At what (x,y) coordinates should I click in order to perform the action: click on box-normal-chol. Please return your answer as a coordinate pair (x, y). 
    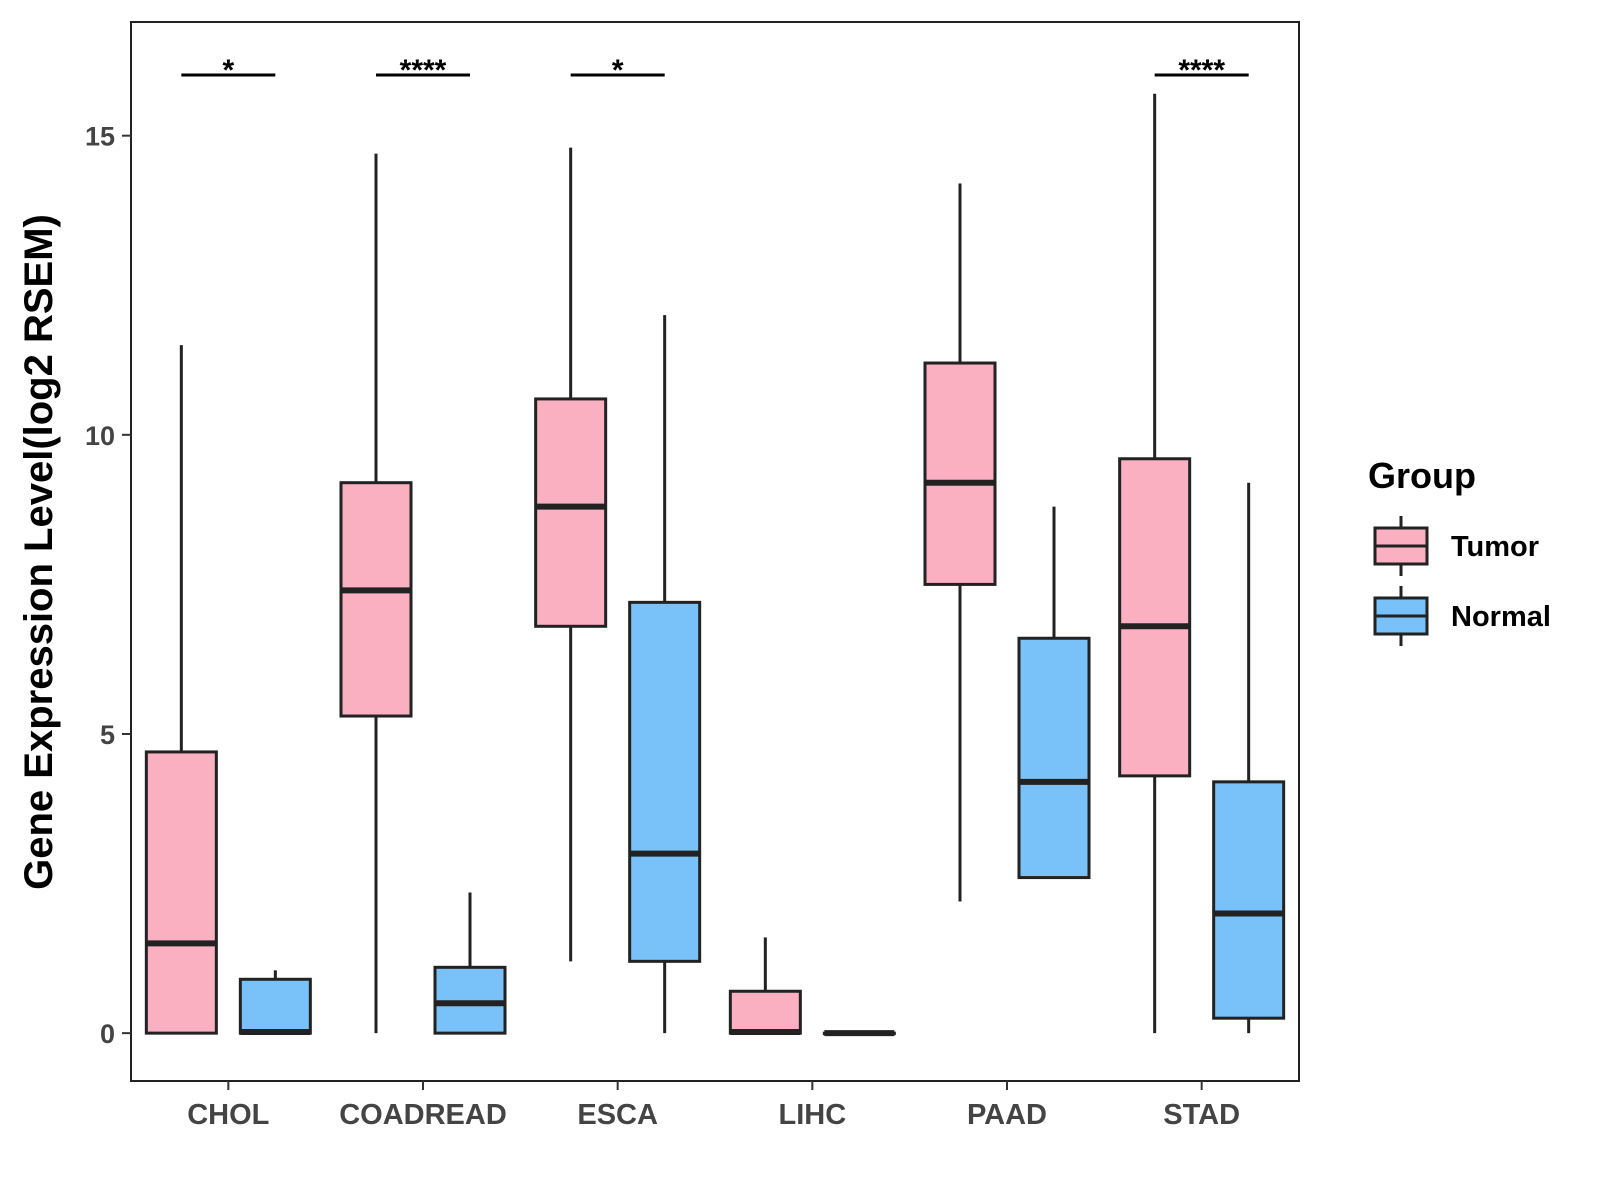
    Looking at the image, I should click on (275, 1002).